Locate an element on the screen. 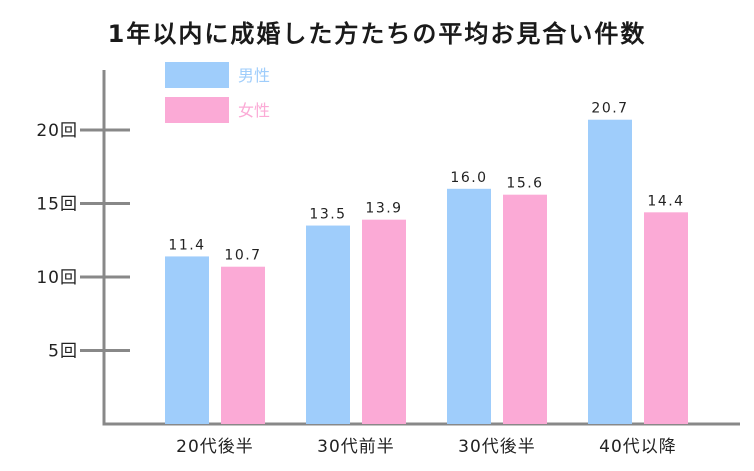 Image resolution: width=754 pixels, height=471 pixels. data-label: 20.7 is located at coordinates (609, 109).